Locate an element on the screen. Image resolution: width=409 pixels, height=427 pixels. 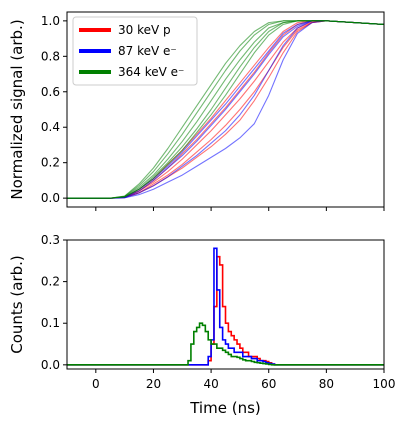
bottom-x-tick-label: 80 is located at coordinates (326, 384).